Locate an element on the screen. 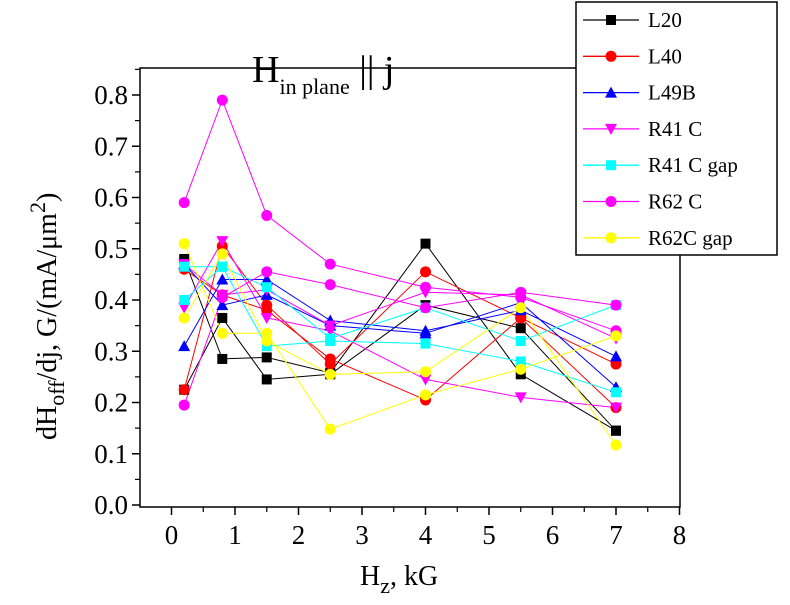 This screenshot has height=605, width=790. y-axis-title-superscript: 2 is located at coordinates (37, 207).